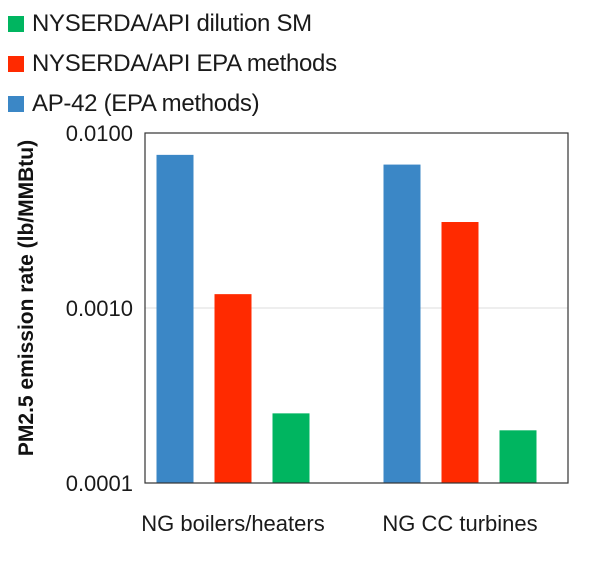  Describe the element at coordinates (26, 298) in the screenshot. I see `y-axis-label: PM2.5 emission rate (lb/MMBtu)` at that location.